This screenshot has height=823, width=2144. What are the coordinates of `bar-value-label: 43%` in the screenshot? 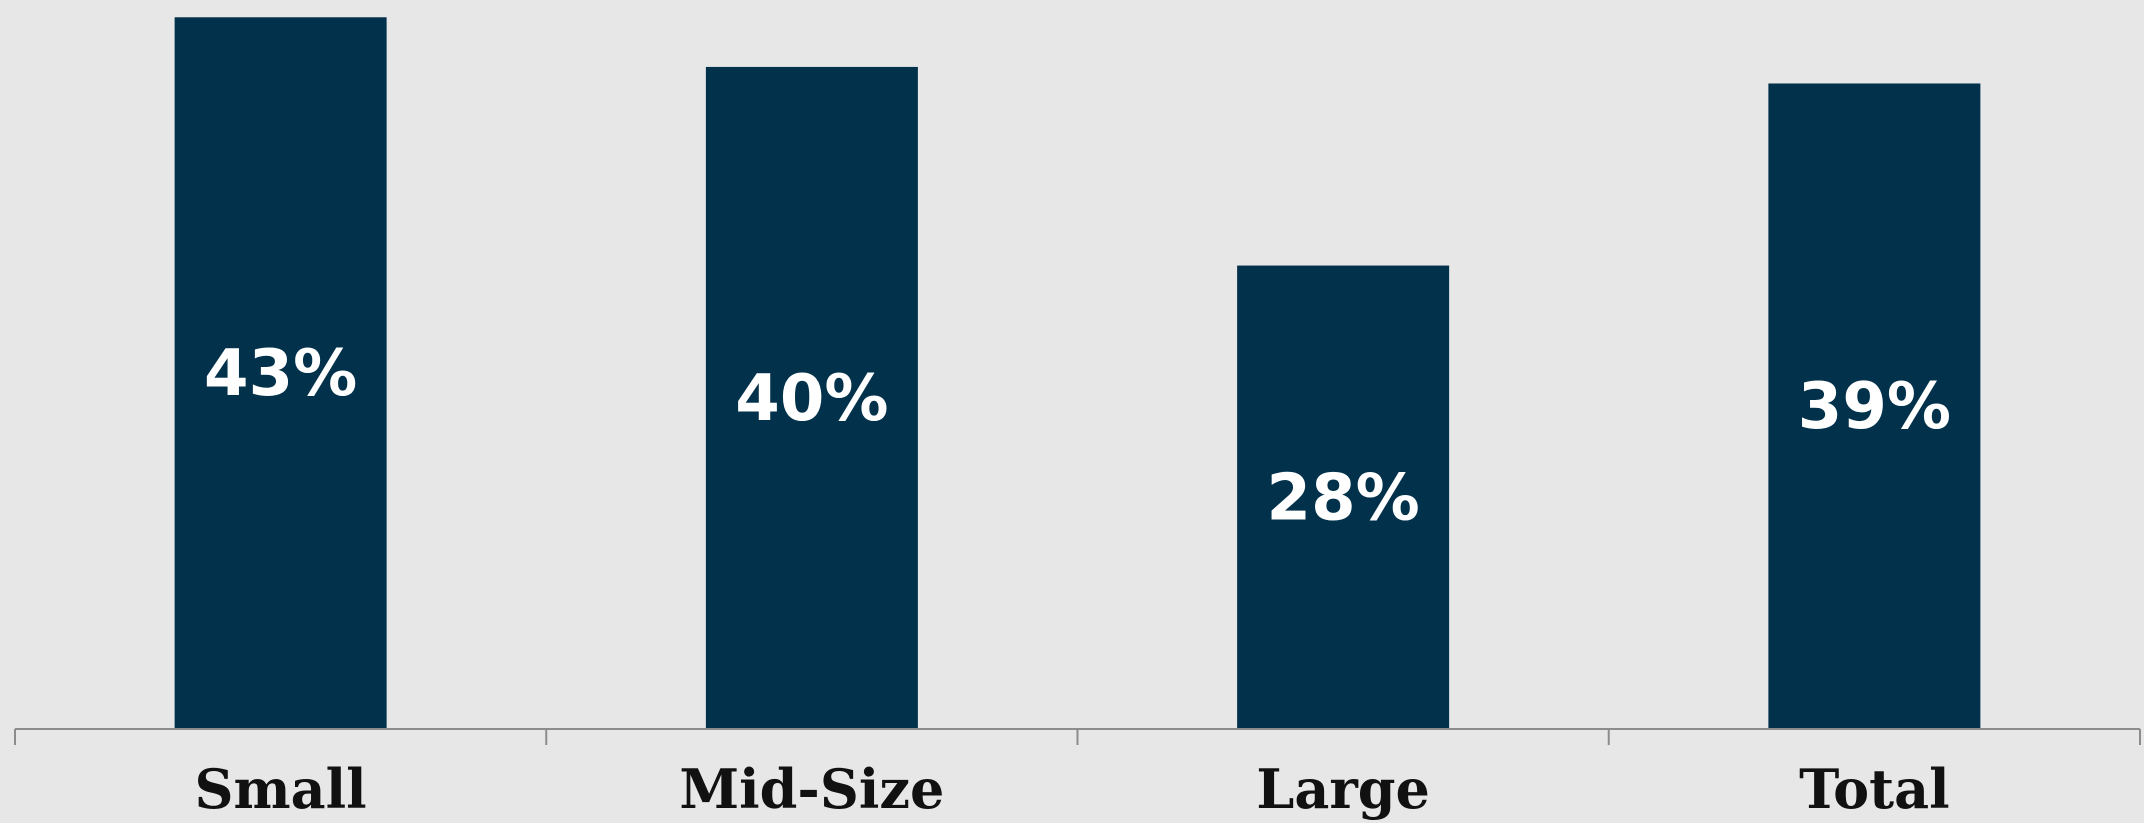 It's located at (280, 374).